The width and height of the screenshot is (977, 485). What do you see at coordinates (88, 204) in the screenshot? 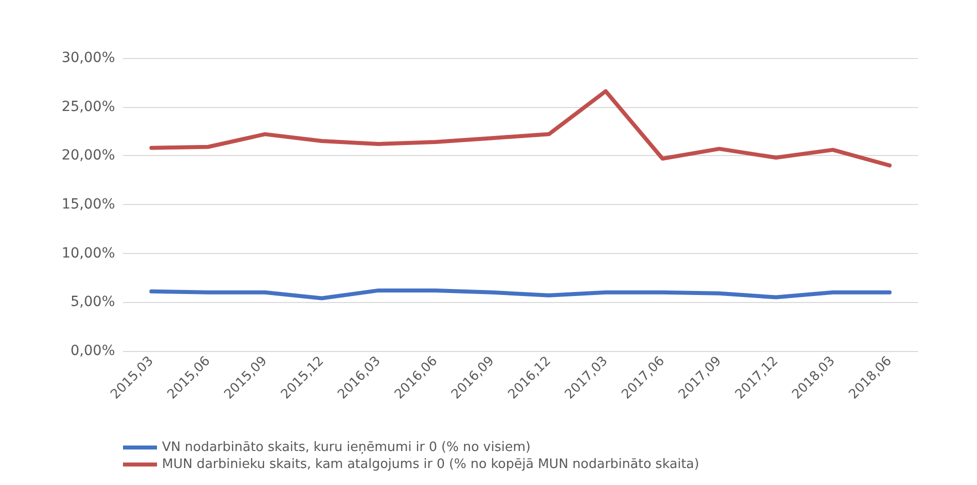
I see `y-tick-label: 15,00%` at bounding box center [88, 204].